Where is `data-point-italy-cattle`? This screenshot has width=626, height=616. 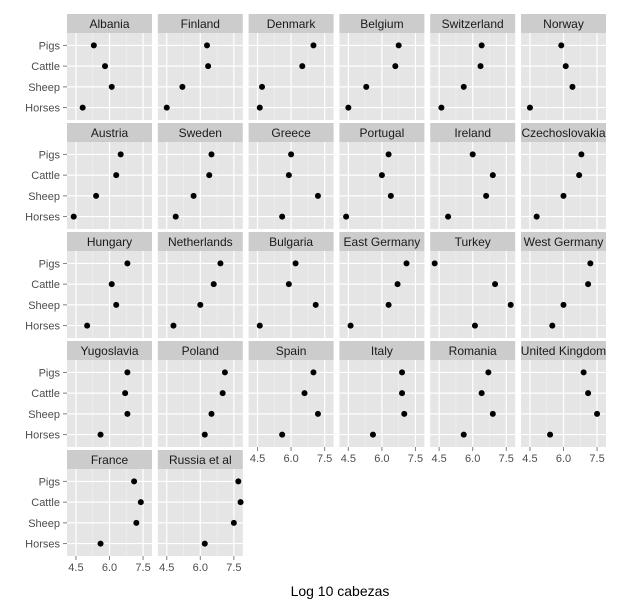 data-point-italy-cattle is located at coordinates (402, 393).